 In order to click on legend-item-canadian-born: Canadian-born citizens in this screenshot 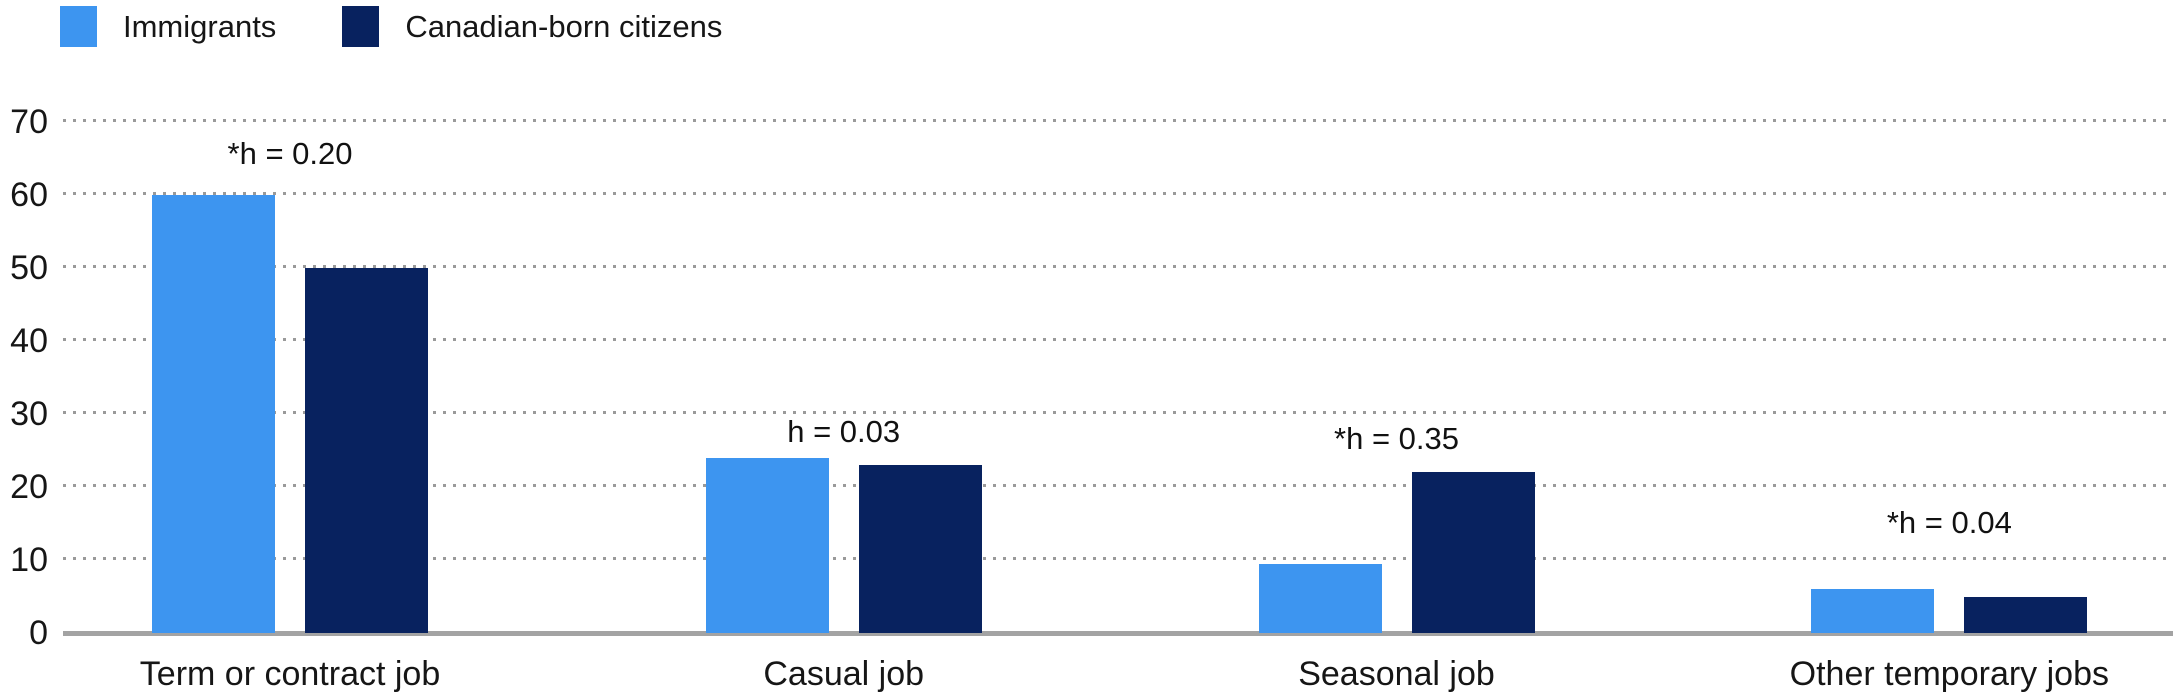, I will do `click(532, 26)`.